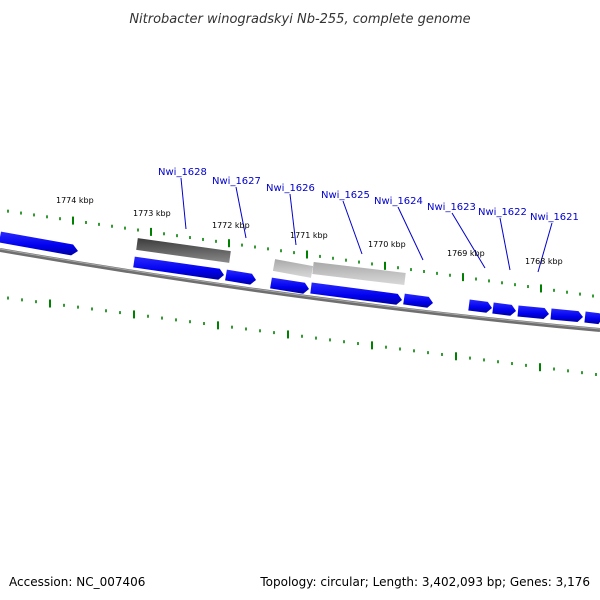  Describe the element at coordinates (152, 213) in the screenshot. I see `kbp-label: 1773 kbp` at that location.